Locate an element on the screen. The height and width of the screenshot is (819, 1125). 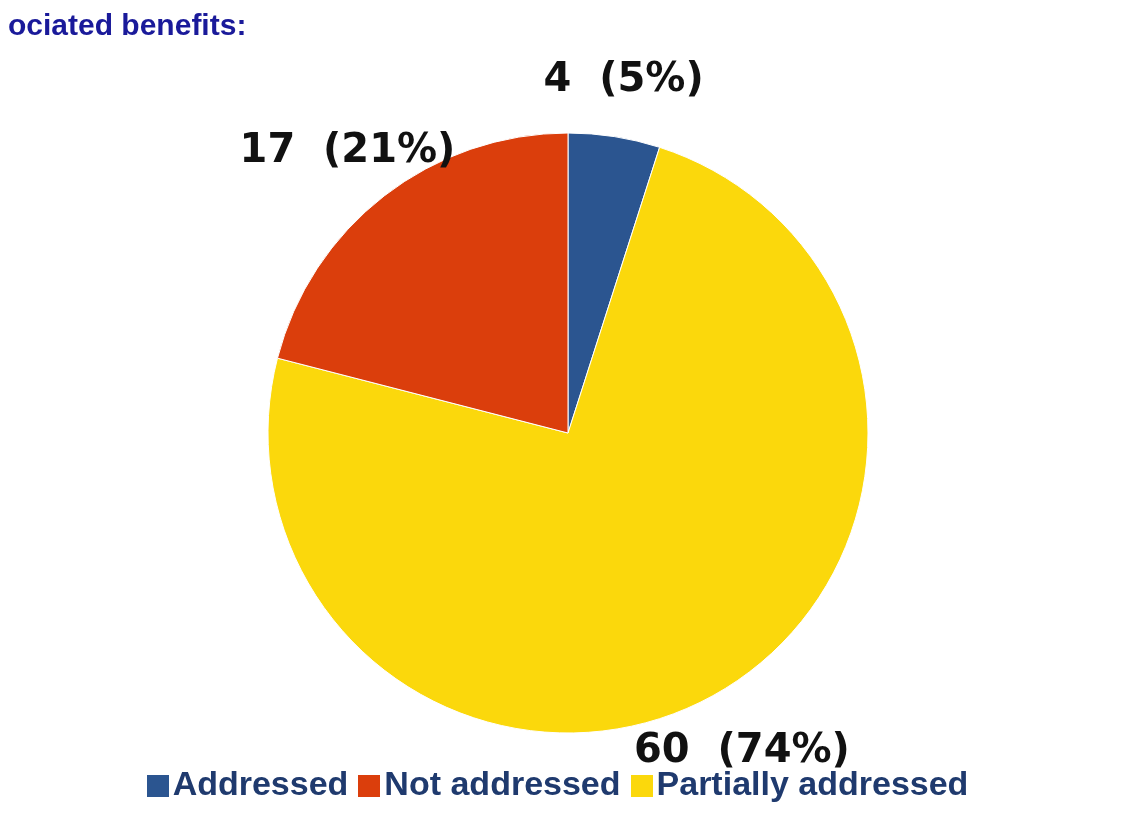
data-label: 60 (74%) is located at coordinates (742, 748).